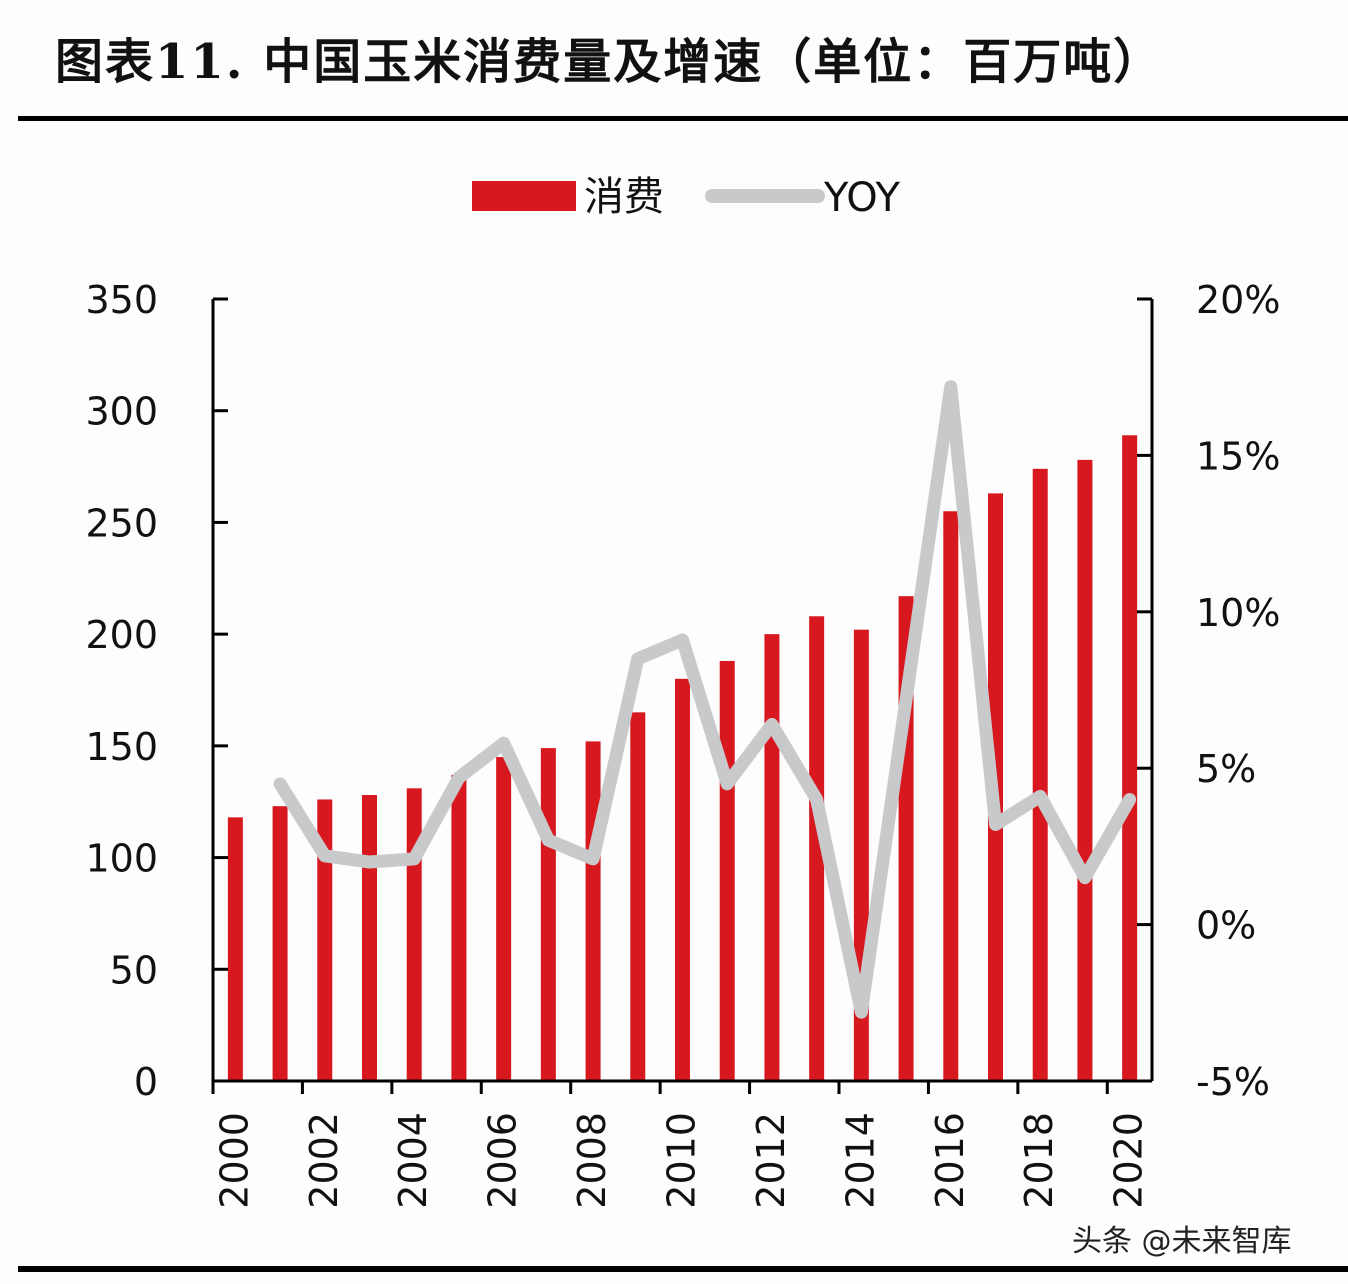 The width and height of the screenshot is (1348, 1284). I want to click on bar-2003, so click(369, 938).